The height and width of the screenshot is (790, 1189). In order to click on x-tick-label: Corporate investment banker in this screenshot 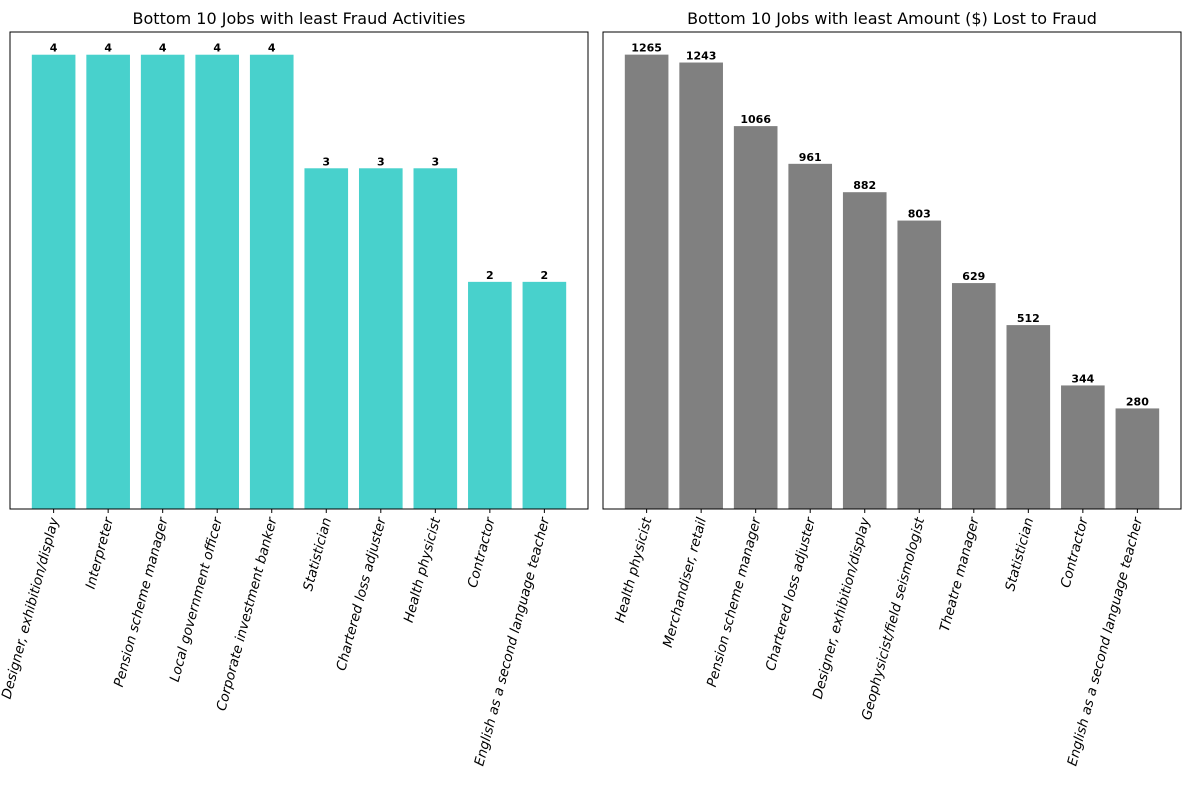, I will do `click(247, 614)`.